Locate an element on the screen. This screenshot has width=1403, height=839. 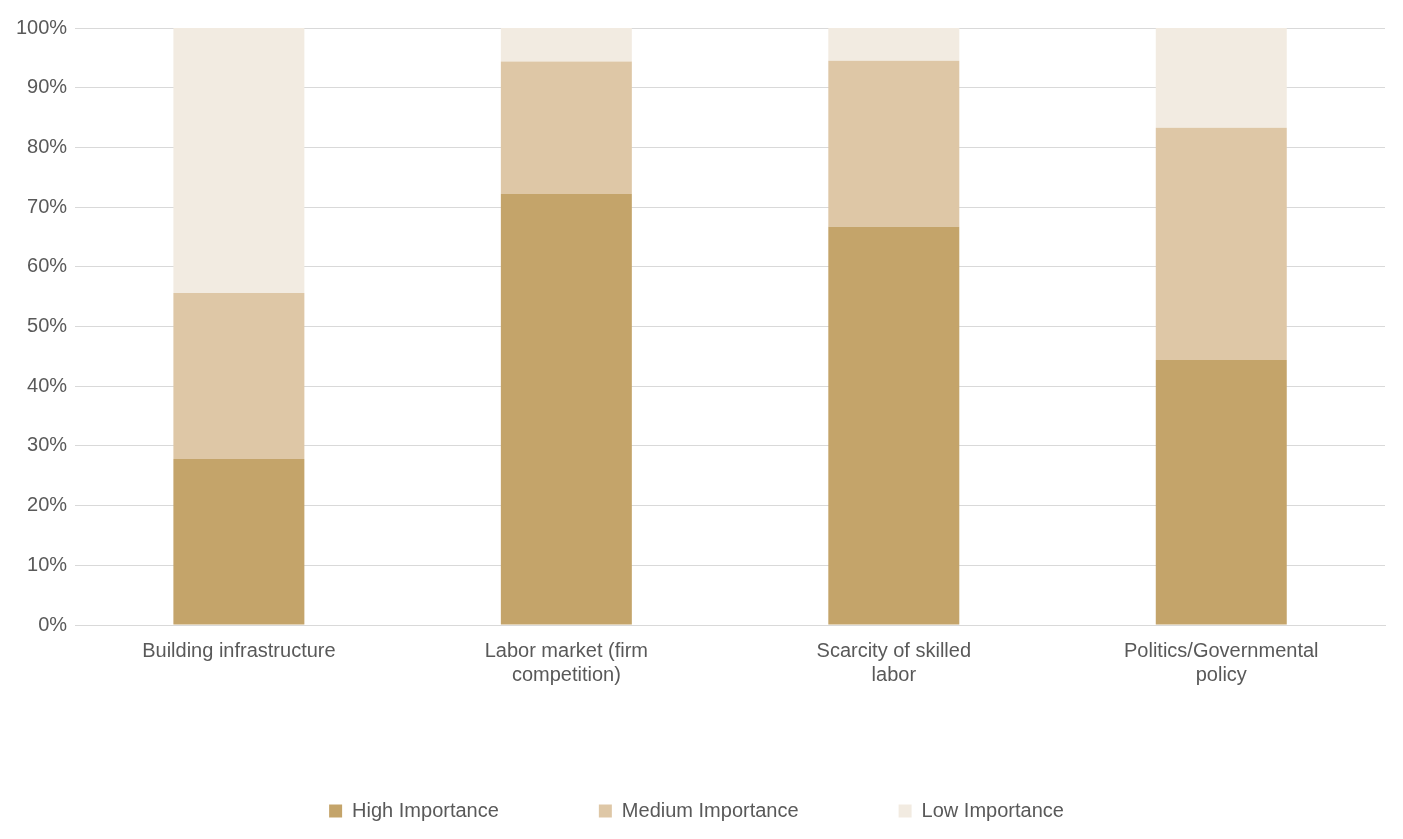
y-tick-label: 10% is located at coordinates (47, 563).